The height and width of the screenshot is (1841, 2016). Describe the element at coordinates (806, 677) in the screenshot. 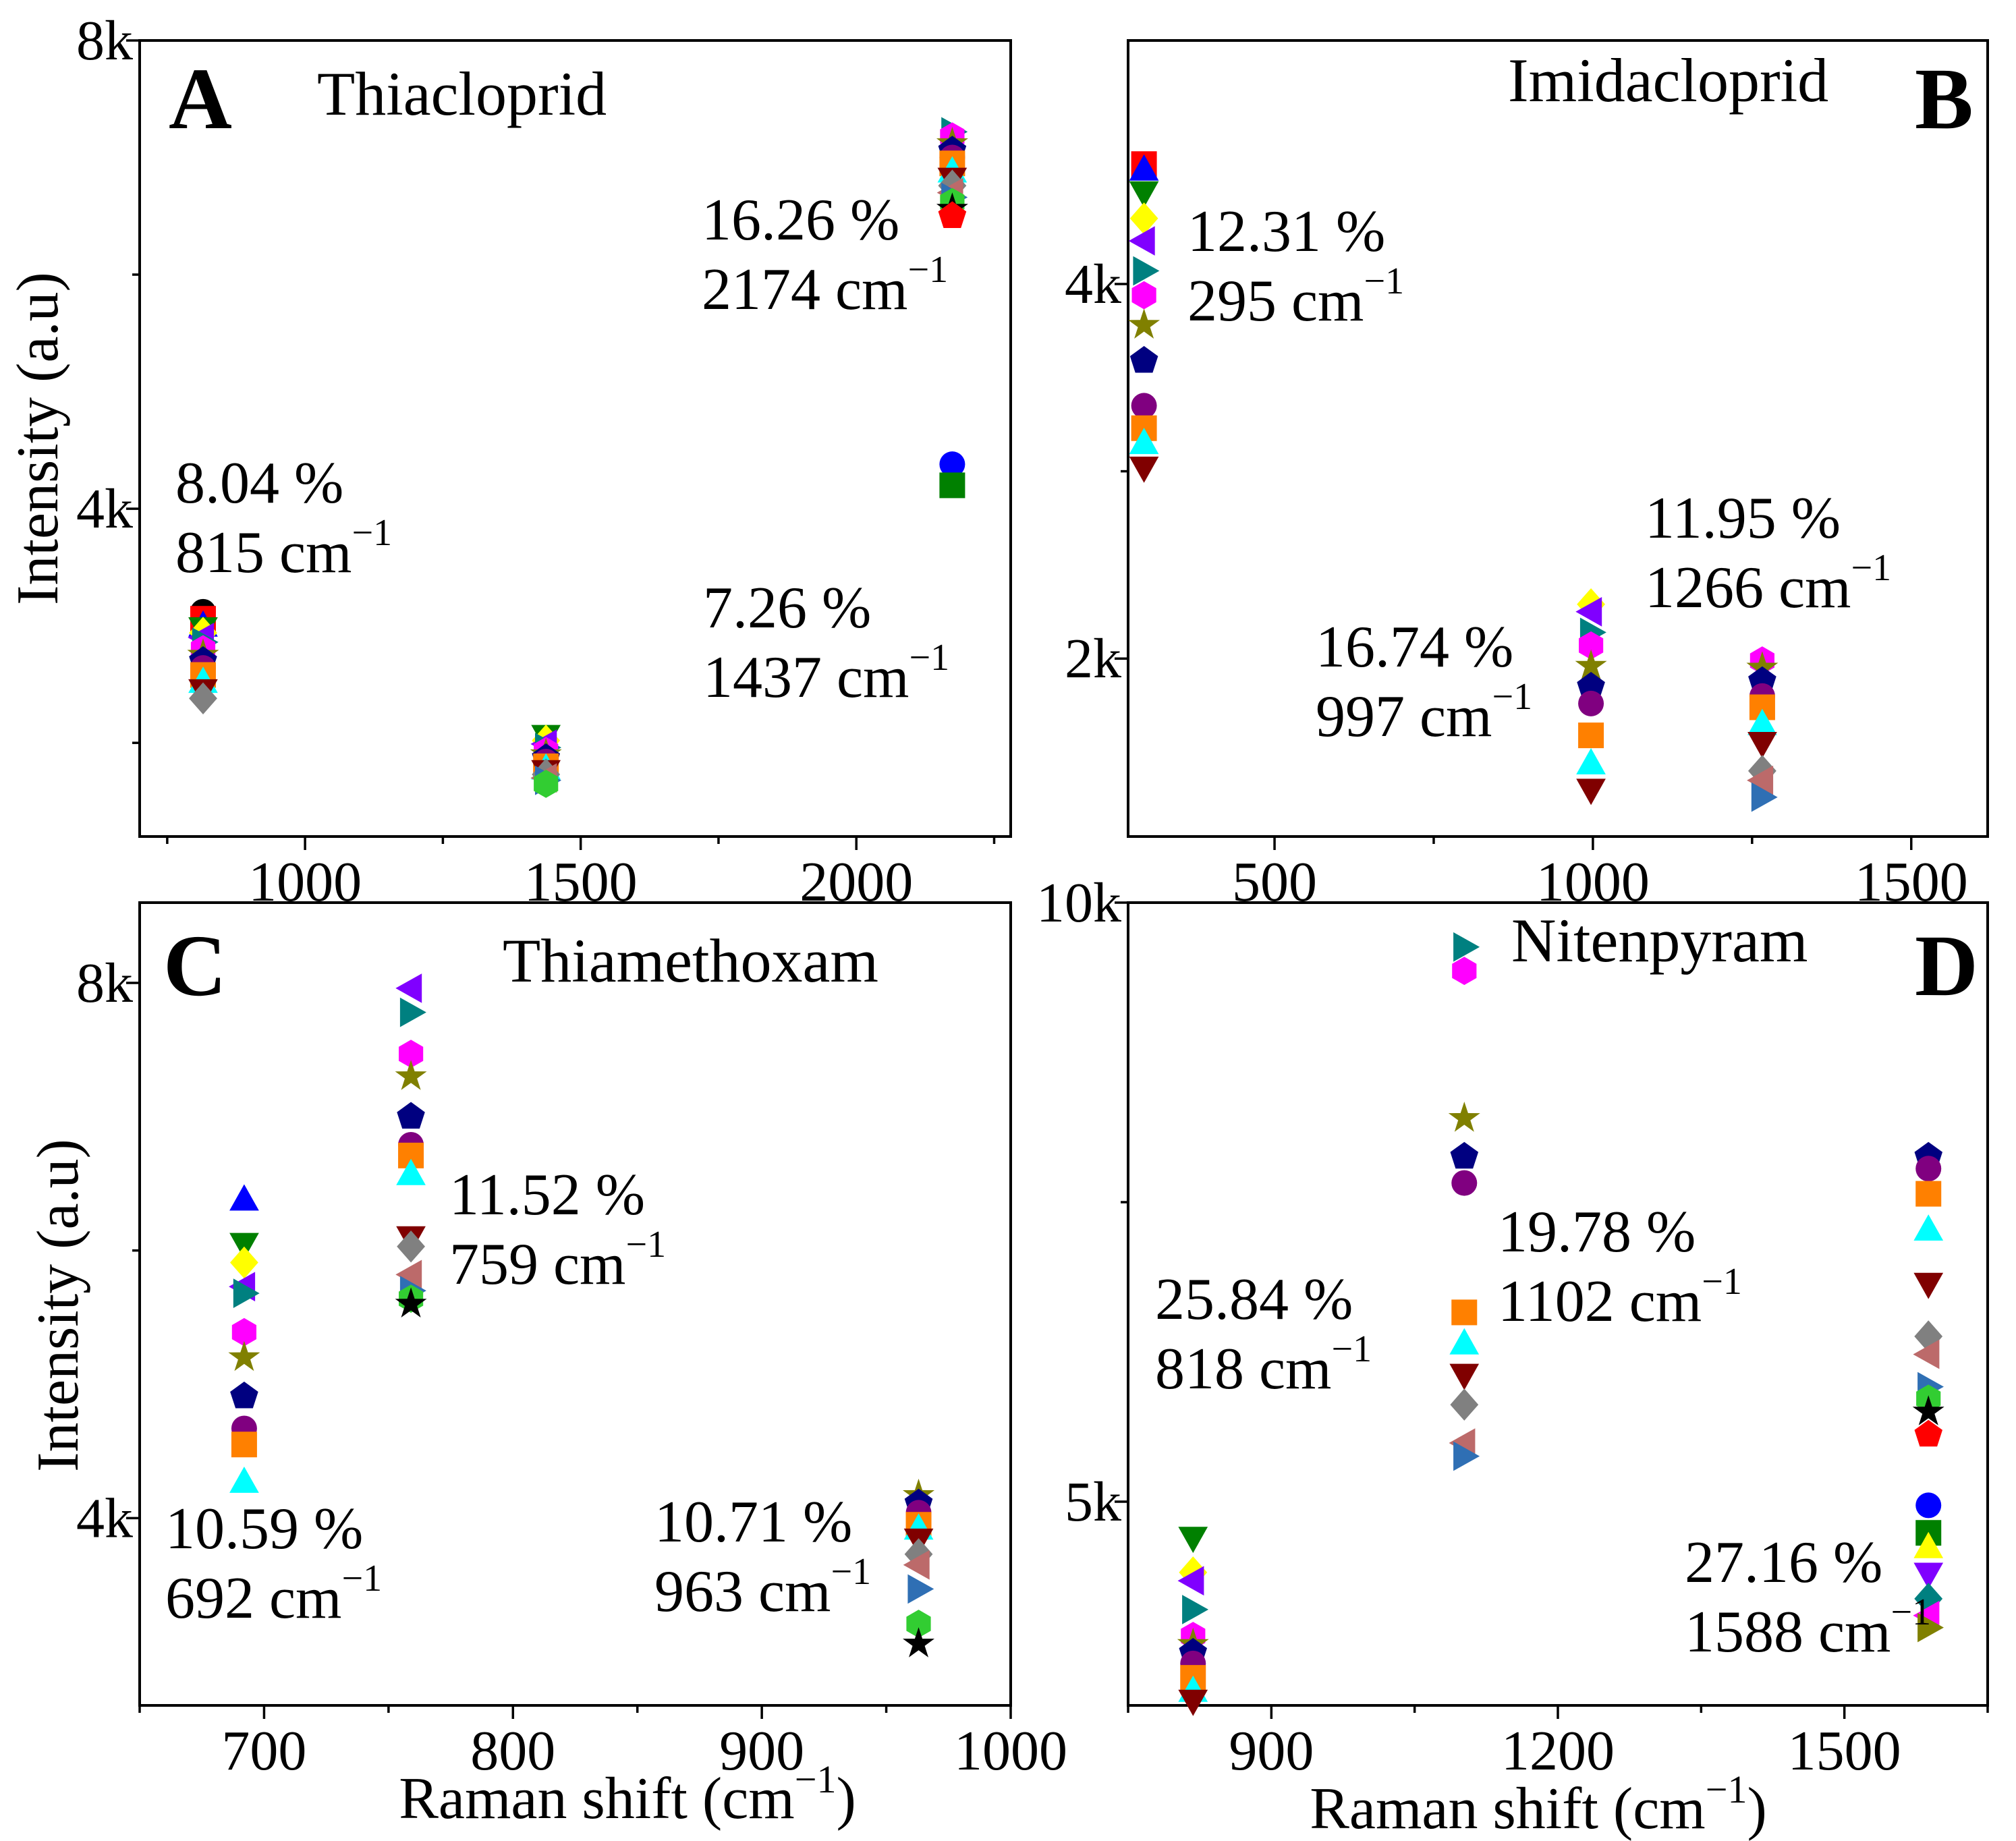

I see `peak-wavenumber-text: 1437 cm` at that location.